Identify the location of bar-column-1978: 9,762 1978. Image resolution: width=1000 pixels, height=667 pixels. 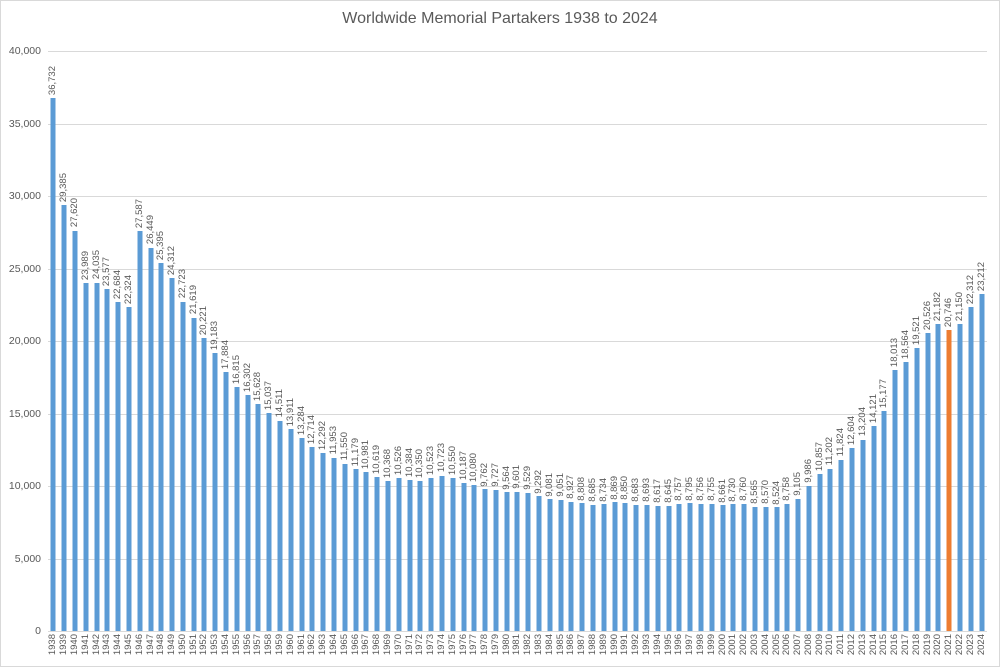
(485, 353).